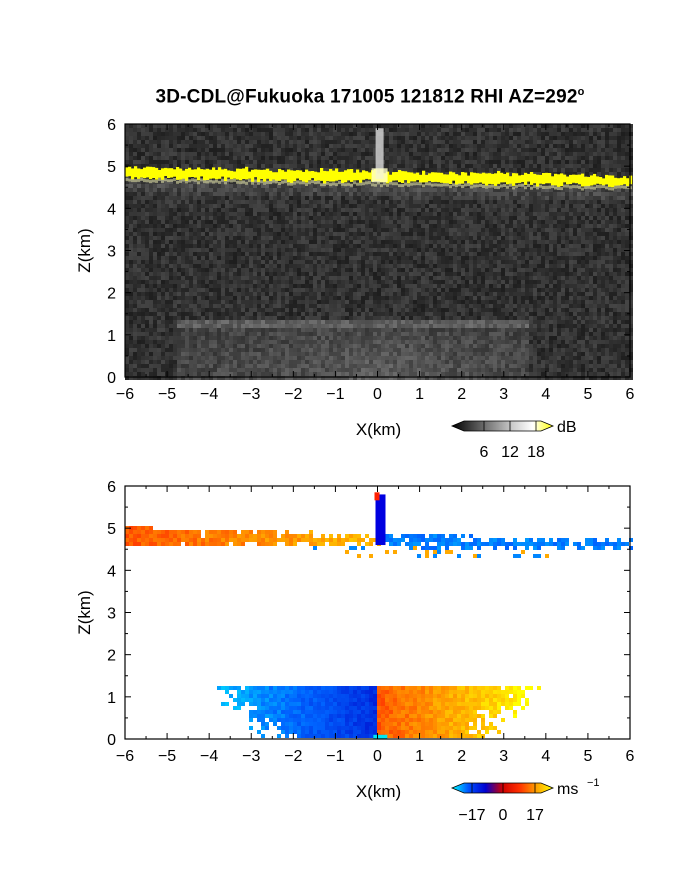 Image resolution: width=680 pixels, height=880 pixels. Describe the element at coordinates (209, 394) in the screenshot. I see `top-xtick-label: −4` at that location.